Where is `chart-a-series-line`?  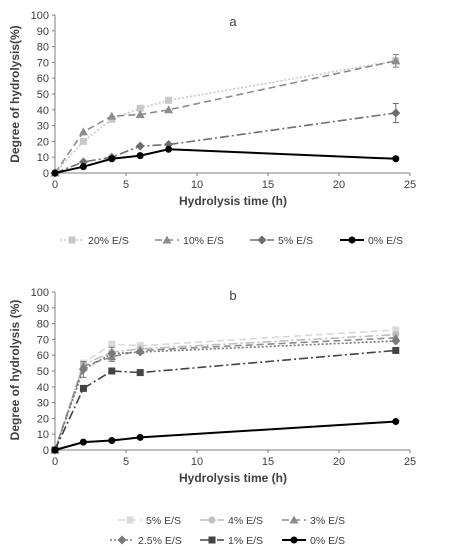
chart-a-series-line is located at coordinates (225, 161).